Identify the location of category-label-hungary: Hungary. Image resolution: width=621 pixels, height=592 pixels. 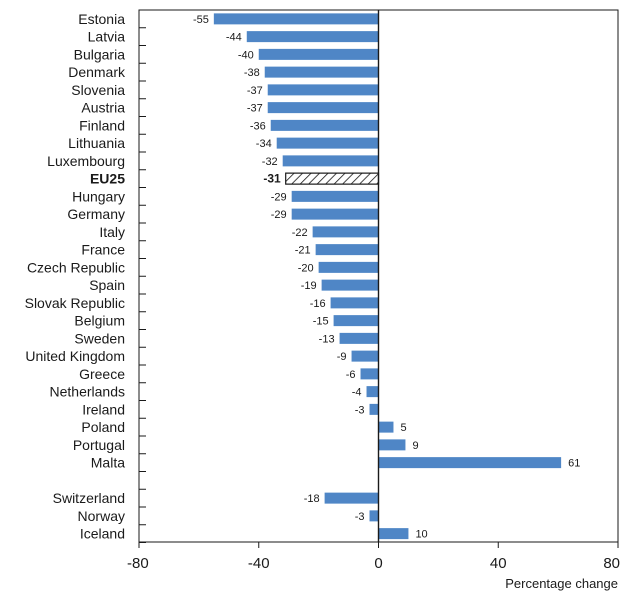
(98, 196).